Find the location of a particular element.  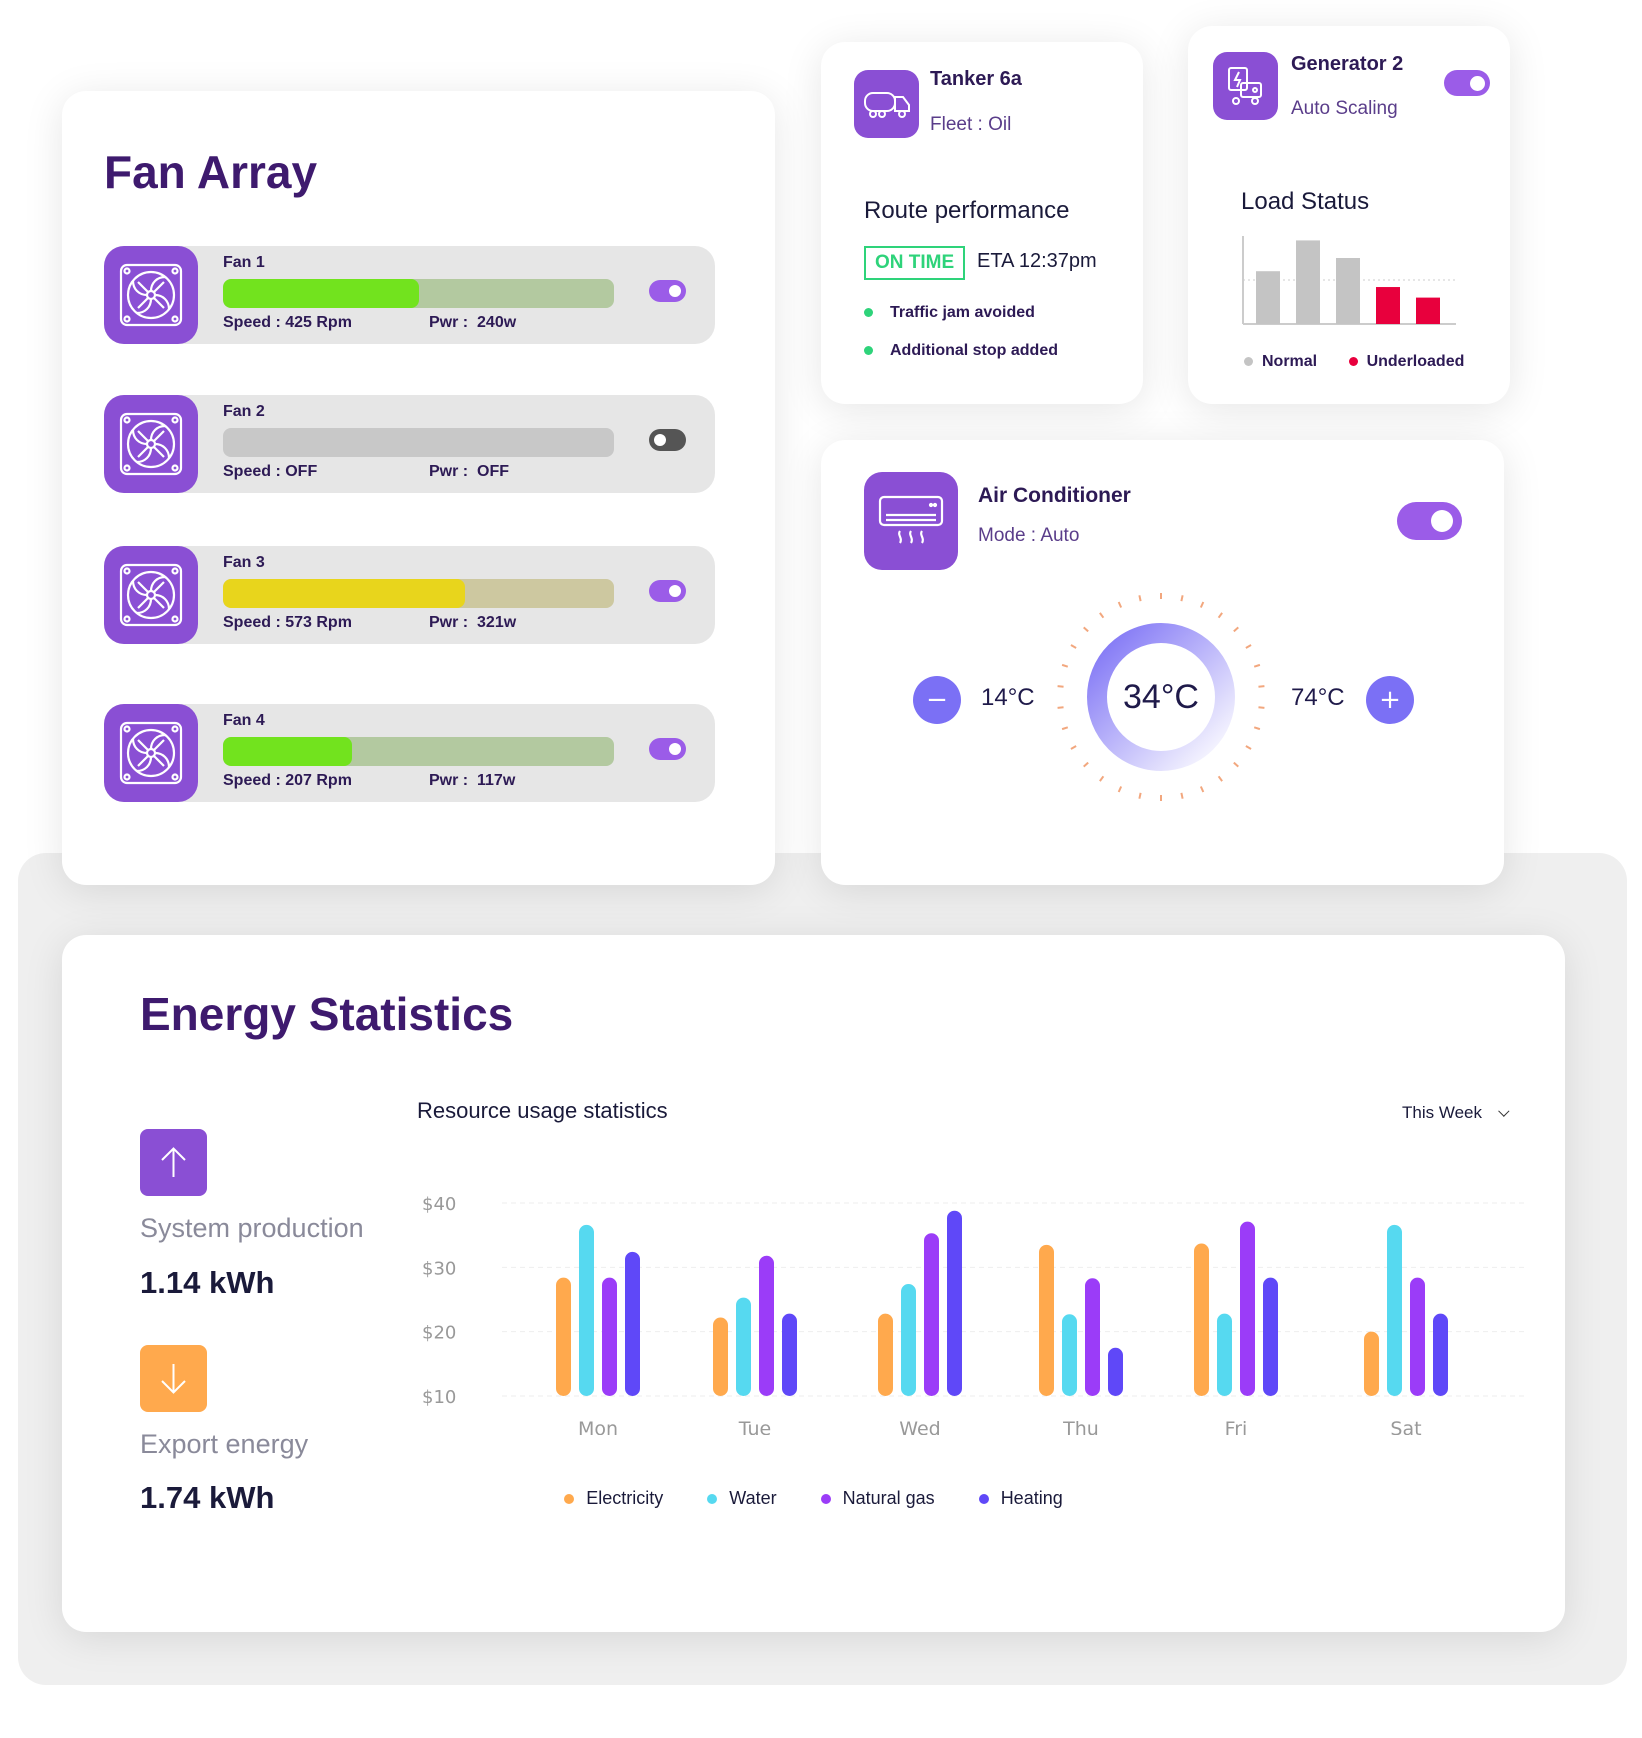

legend-item: Water is located at coordinates (742, 1498).